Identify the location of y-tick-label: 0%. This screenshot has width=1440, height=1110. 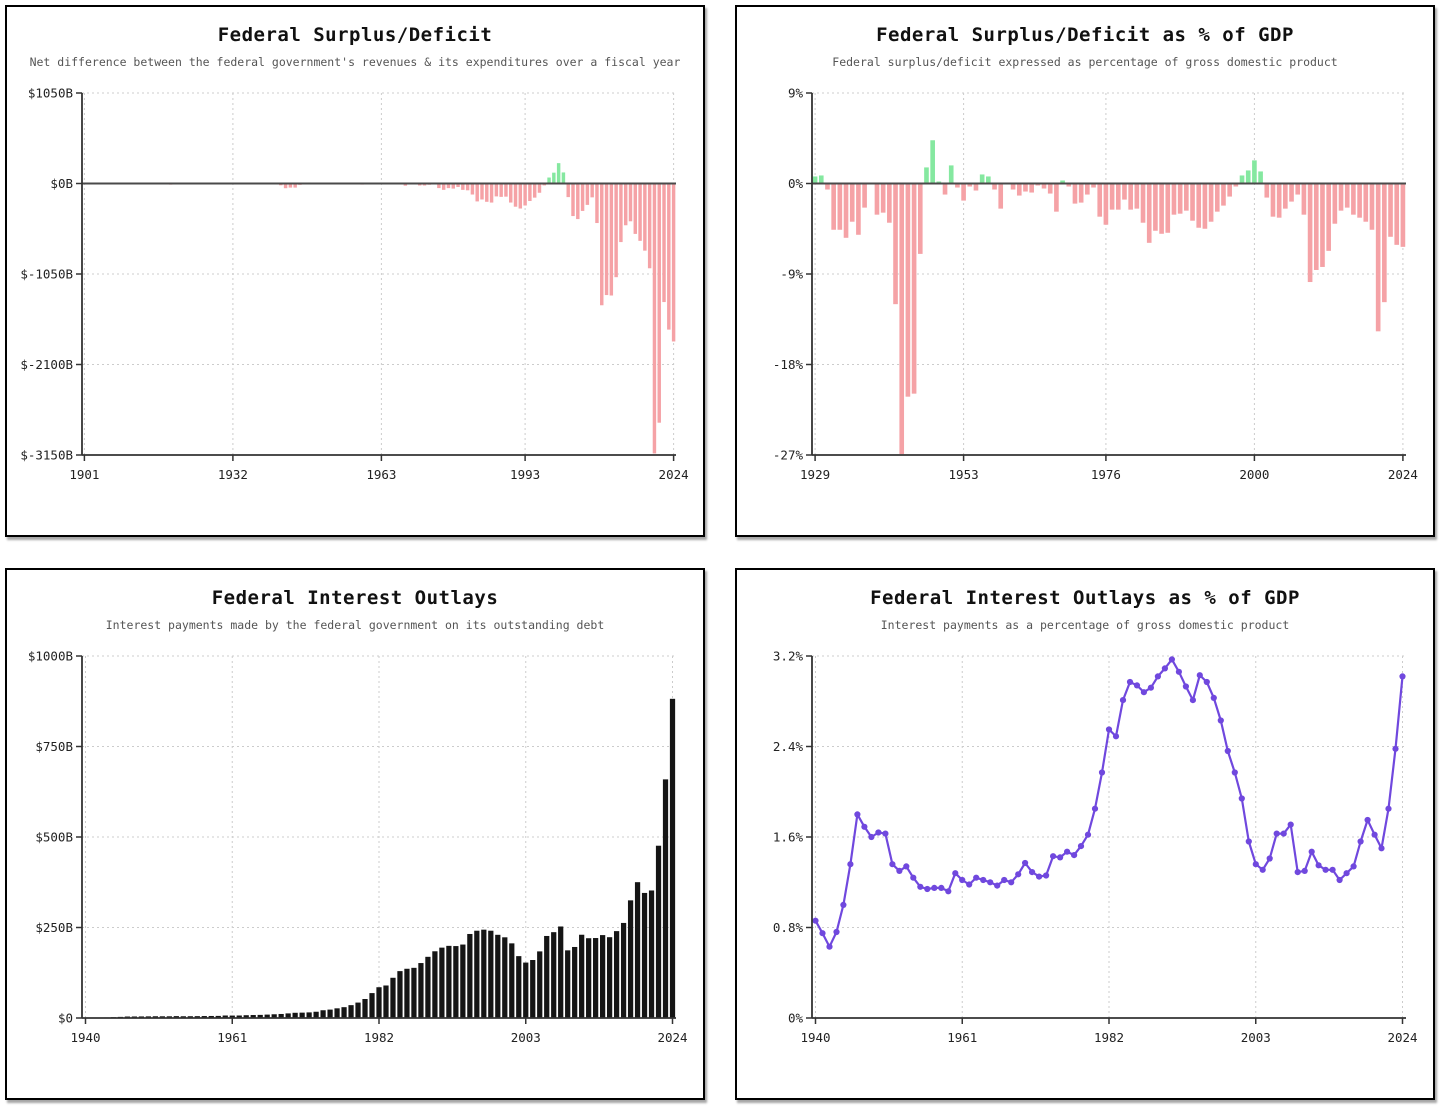
(796, 183).